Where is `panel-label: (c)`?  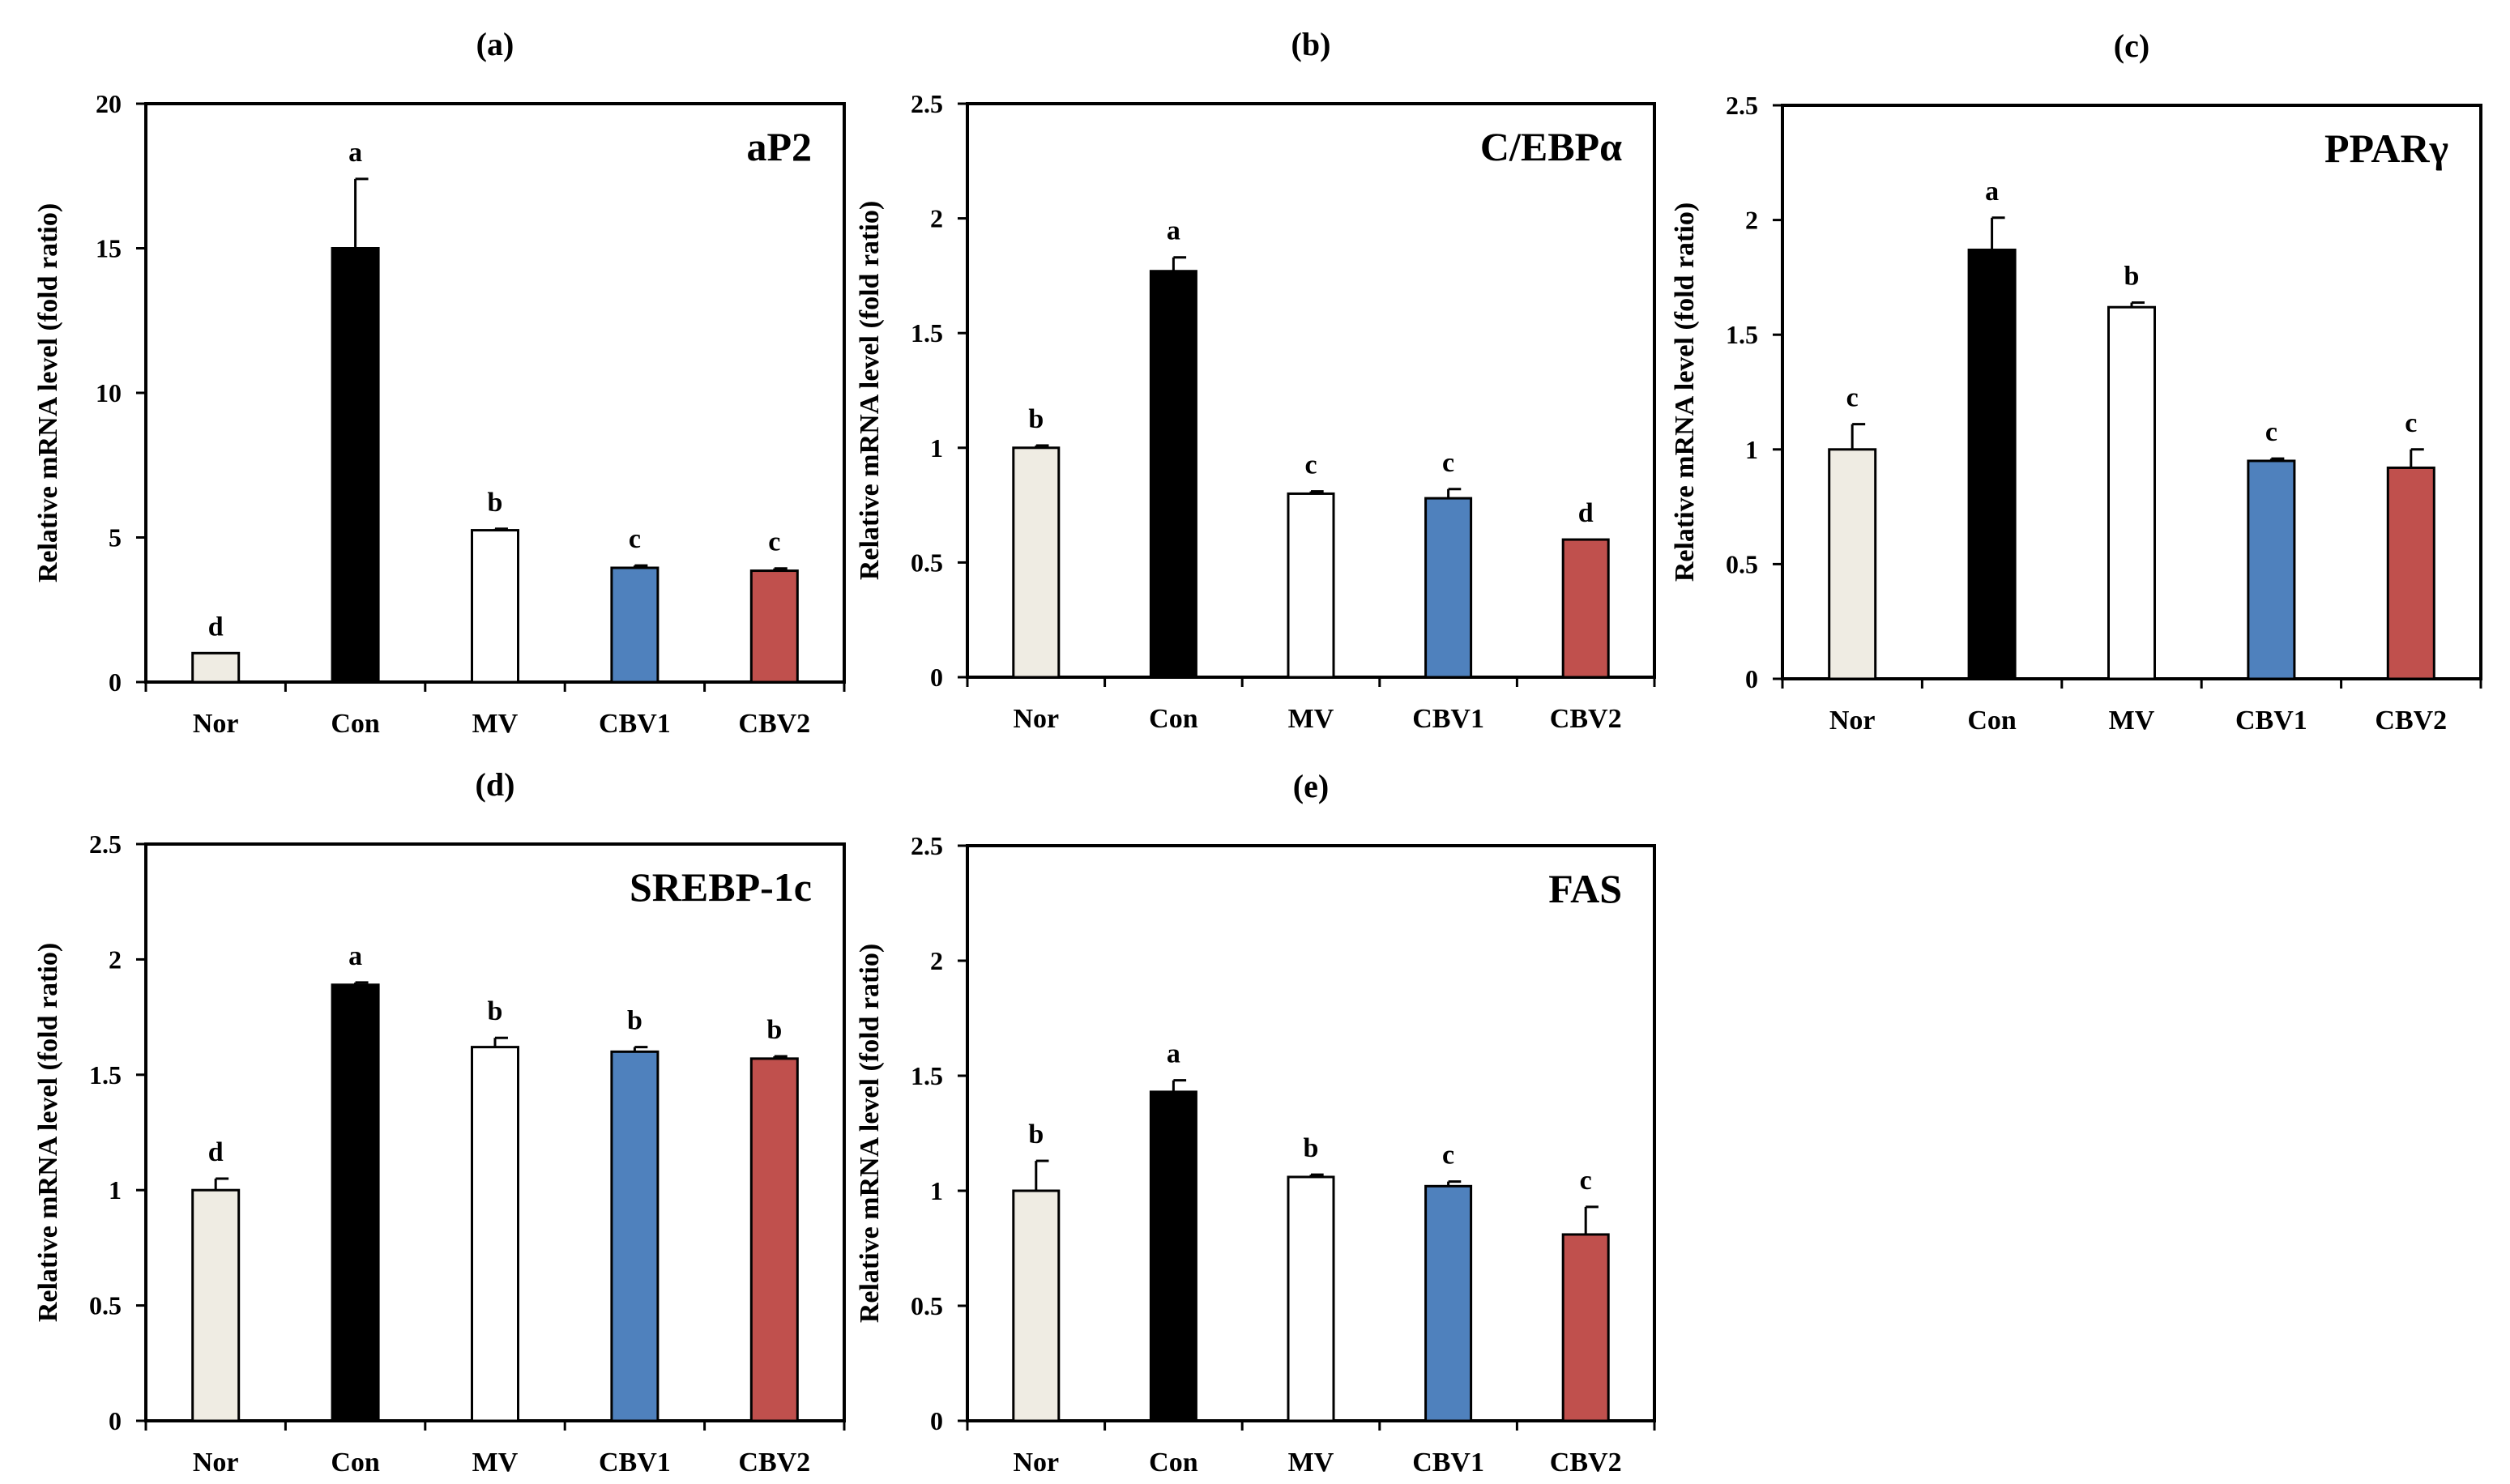 panel-label: (c) is located at coordinates (2132, 46).